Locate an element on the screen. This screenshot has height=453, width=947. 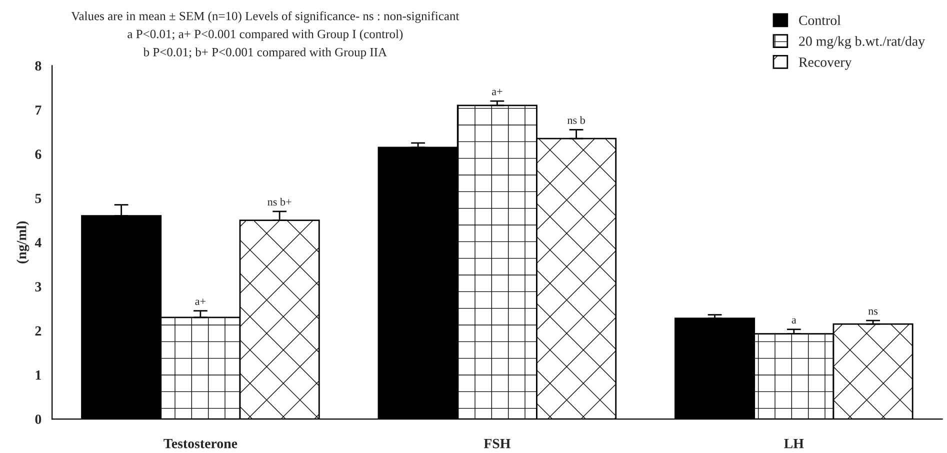
x-tick-label: Testosterone is located at coordinates (201, 443).